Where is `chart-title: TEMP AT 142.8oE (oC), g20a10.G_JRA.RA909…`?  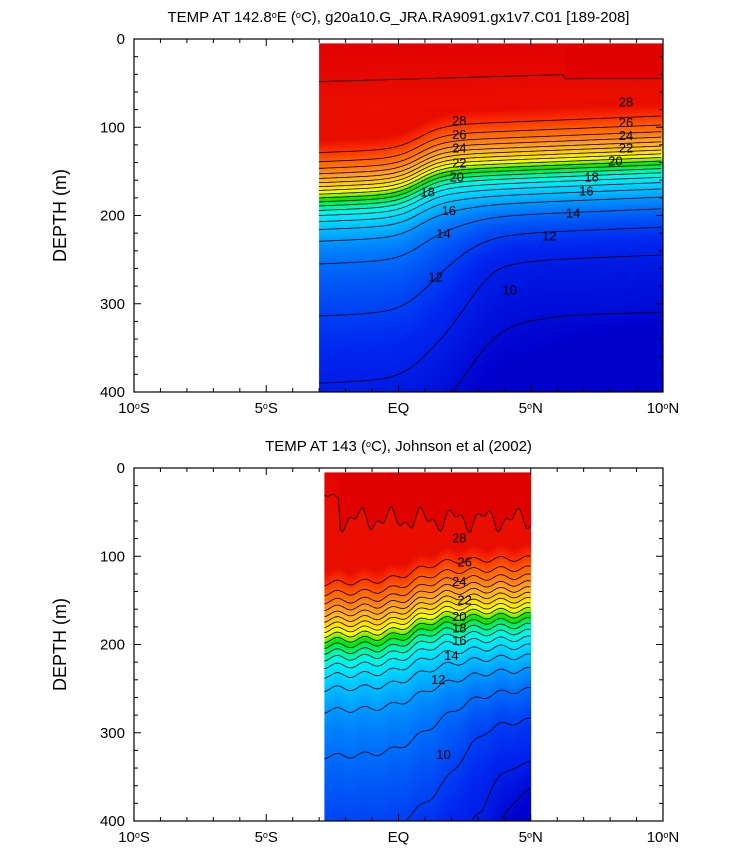
chart-title: TEMP AT 142.8oE (oC), g20a10.G_JRA.RA909… is located at coordinates (399, 17).